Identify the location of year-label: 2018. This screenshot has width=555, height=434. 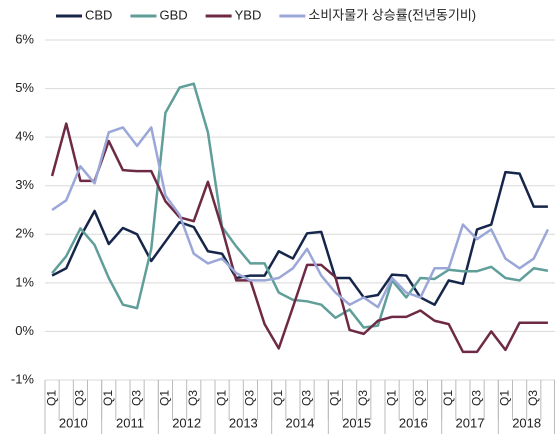
(526, 422).